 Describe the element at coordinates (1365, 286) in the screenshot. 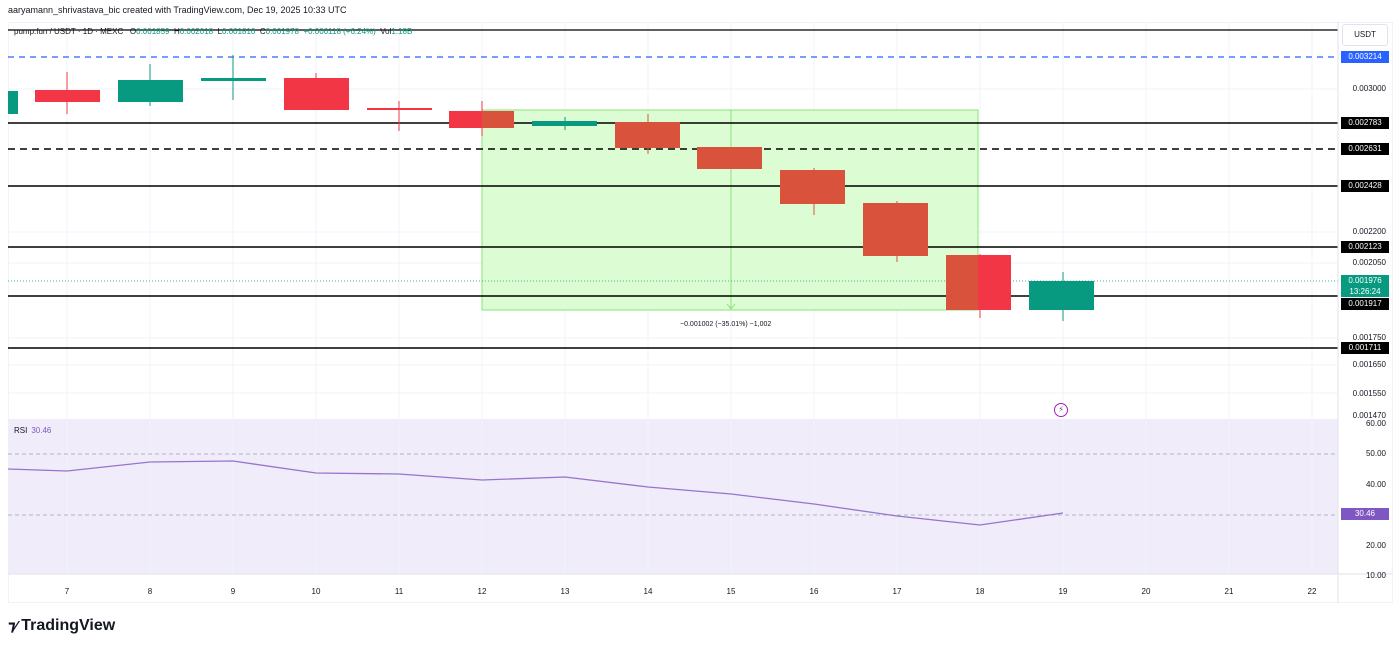

I see `last-price-tag: 0.001976 13:26:24` at that location.